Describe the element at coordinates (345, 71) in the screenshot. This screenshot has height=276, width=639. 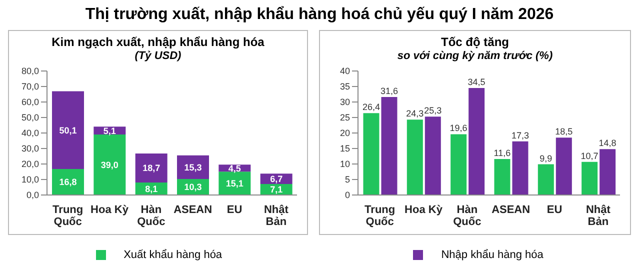
I see `y-tick-label: 40` at that location.